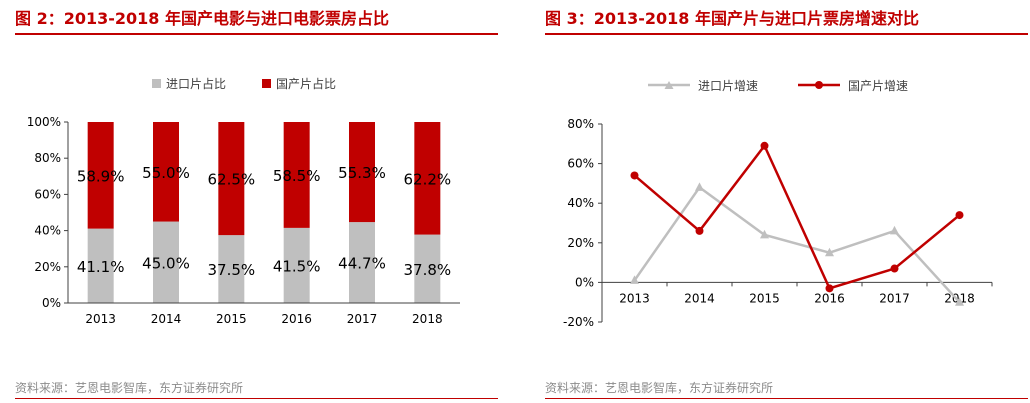 The height and width of the screenshot is (403, 1030). Describe the element at coordinates (659, 388) in the screenshot. I see `right-source-note: 资料来源：艺恩电影智库，东方证券研究所` at that location.